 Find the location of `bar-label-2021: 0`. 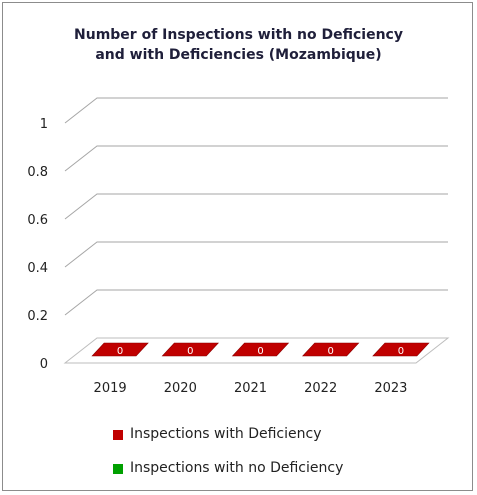

bar-label-2021: 0 is located at coordinates (260, 351).